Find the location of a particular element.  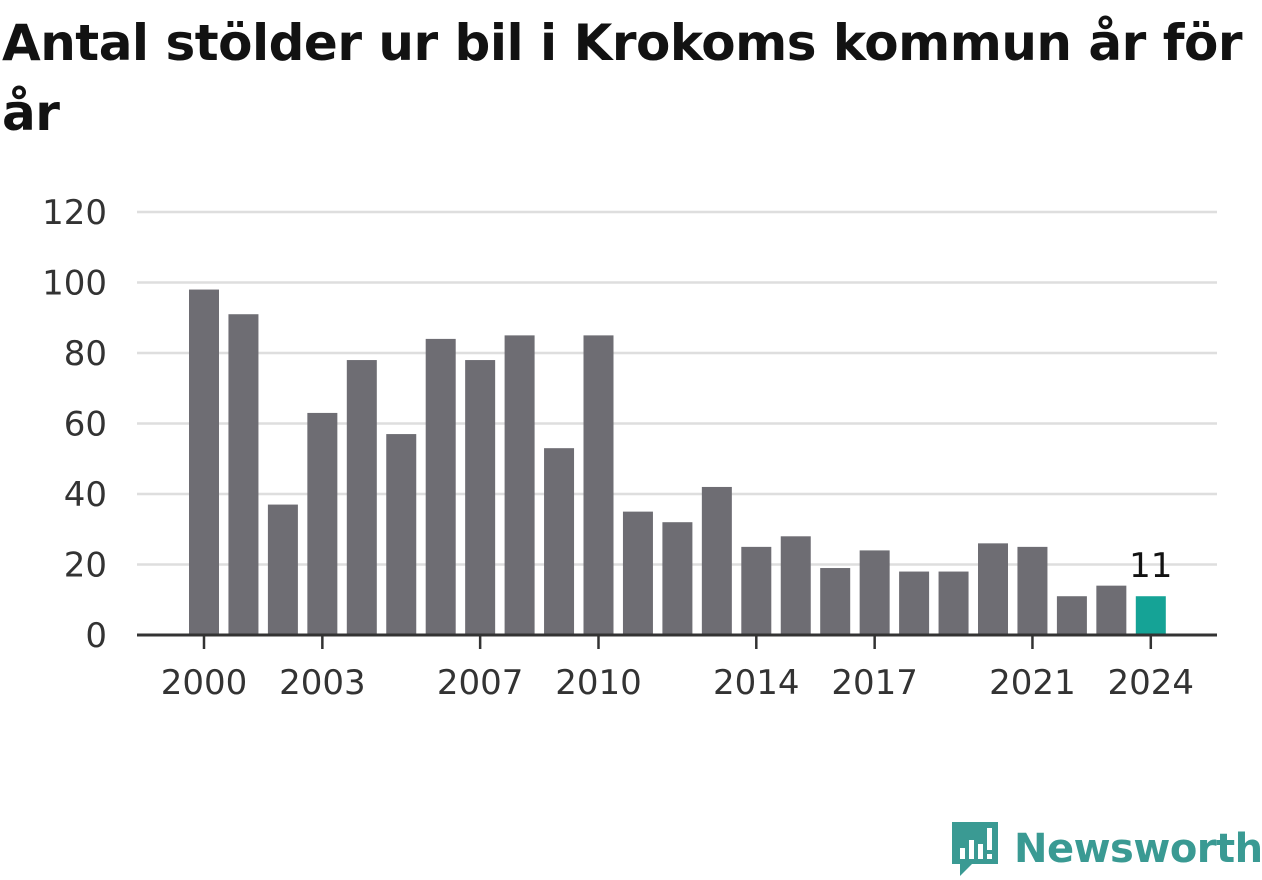

data-label-2024: 11 is located at coordinates (1150, 566).